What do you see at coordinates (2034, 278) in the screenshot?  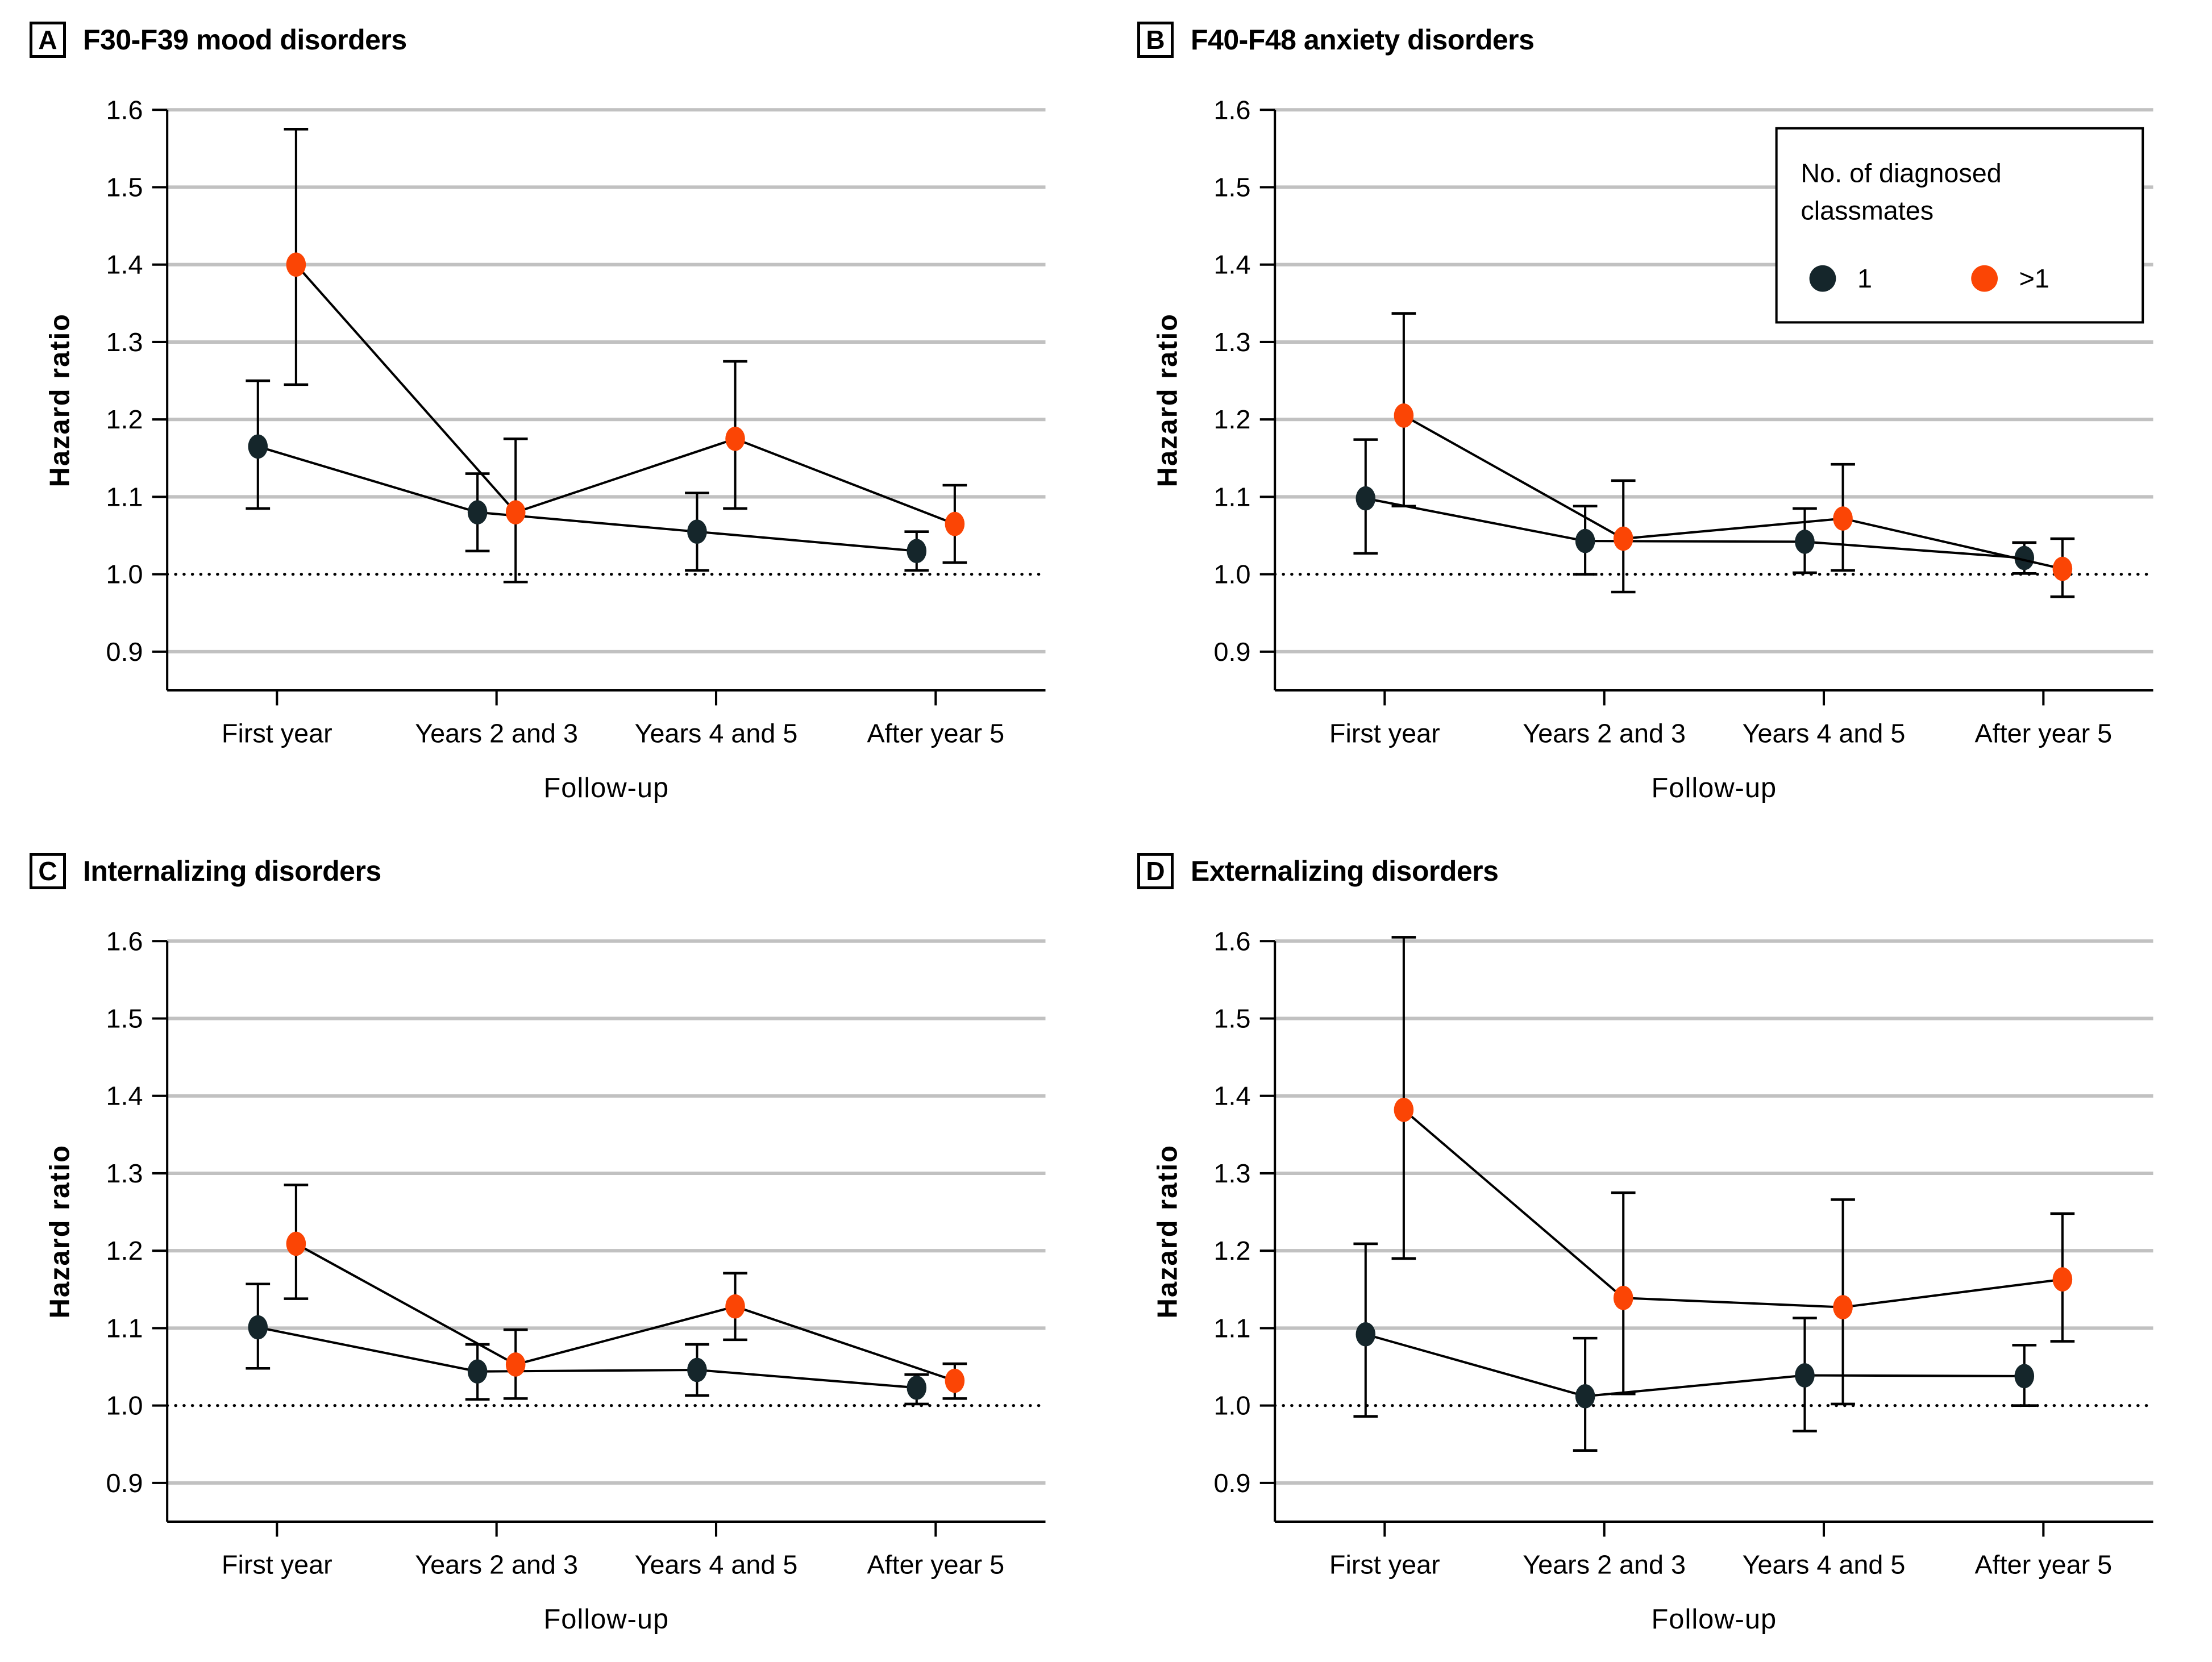 I see `legend-label-multiple-classmates: >1` at bounding box center [2034, 278].